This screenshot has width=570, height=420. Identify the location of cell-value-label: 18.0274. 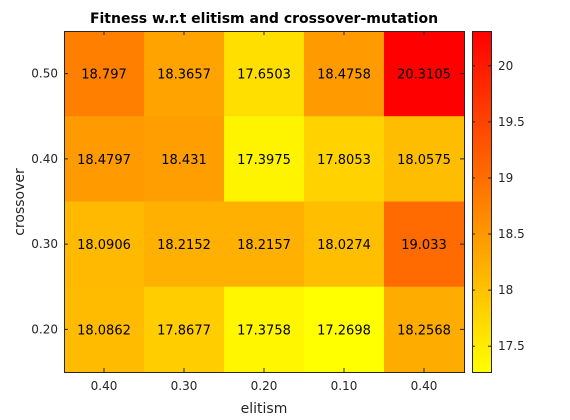
(344, 245).